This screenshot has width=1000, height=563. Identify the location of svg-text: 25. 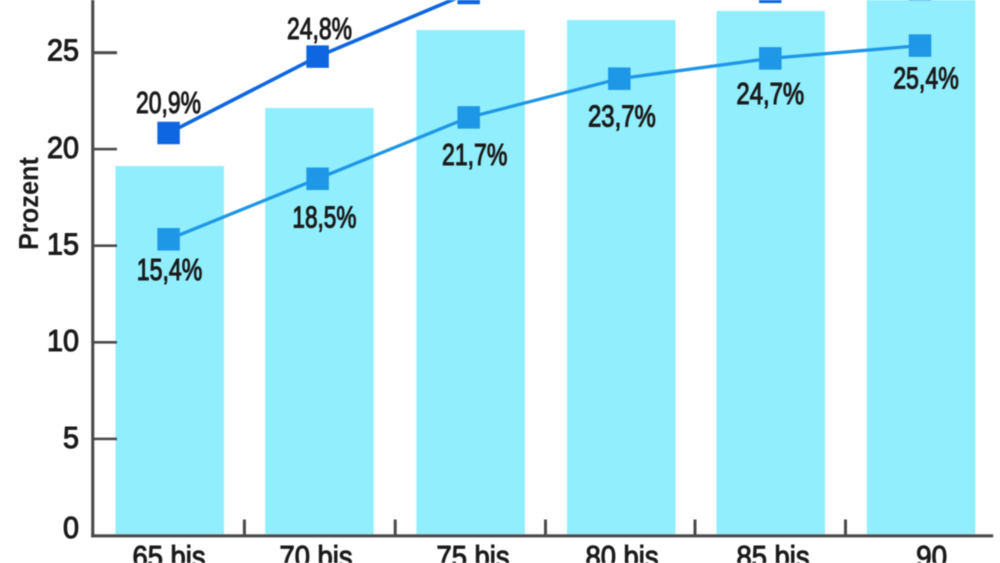
(63, 50).